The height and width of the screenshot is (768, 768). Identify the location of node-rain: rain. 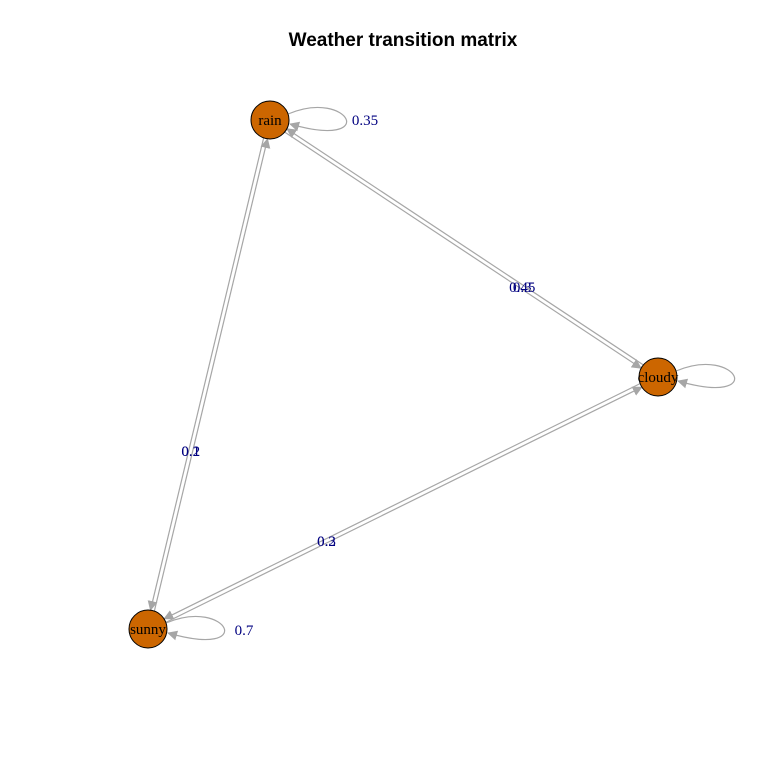
(270, 120).